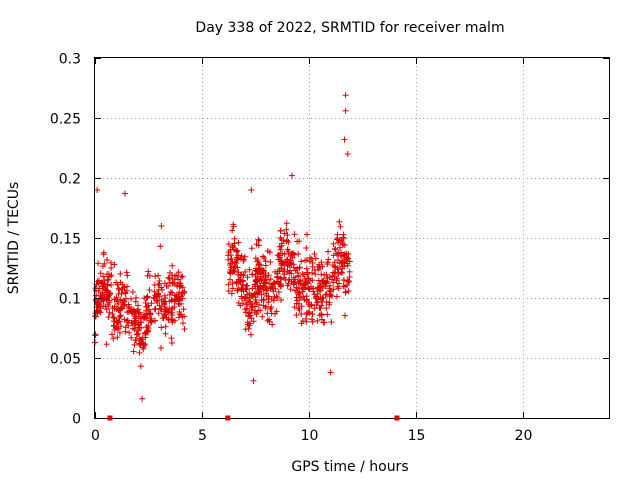 The image size is (640, 480). I want to click on axis-markers, so click(253, 418).